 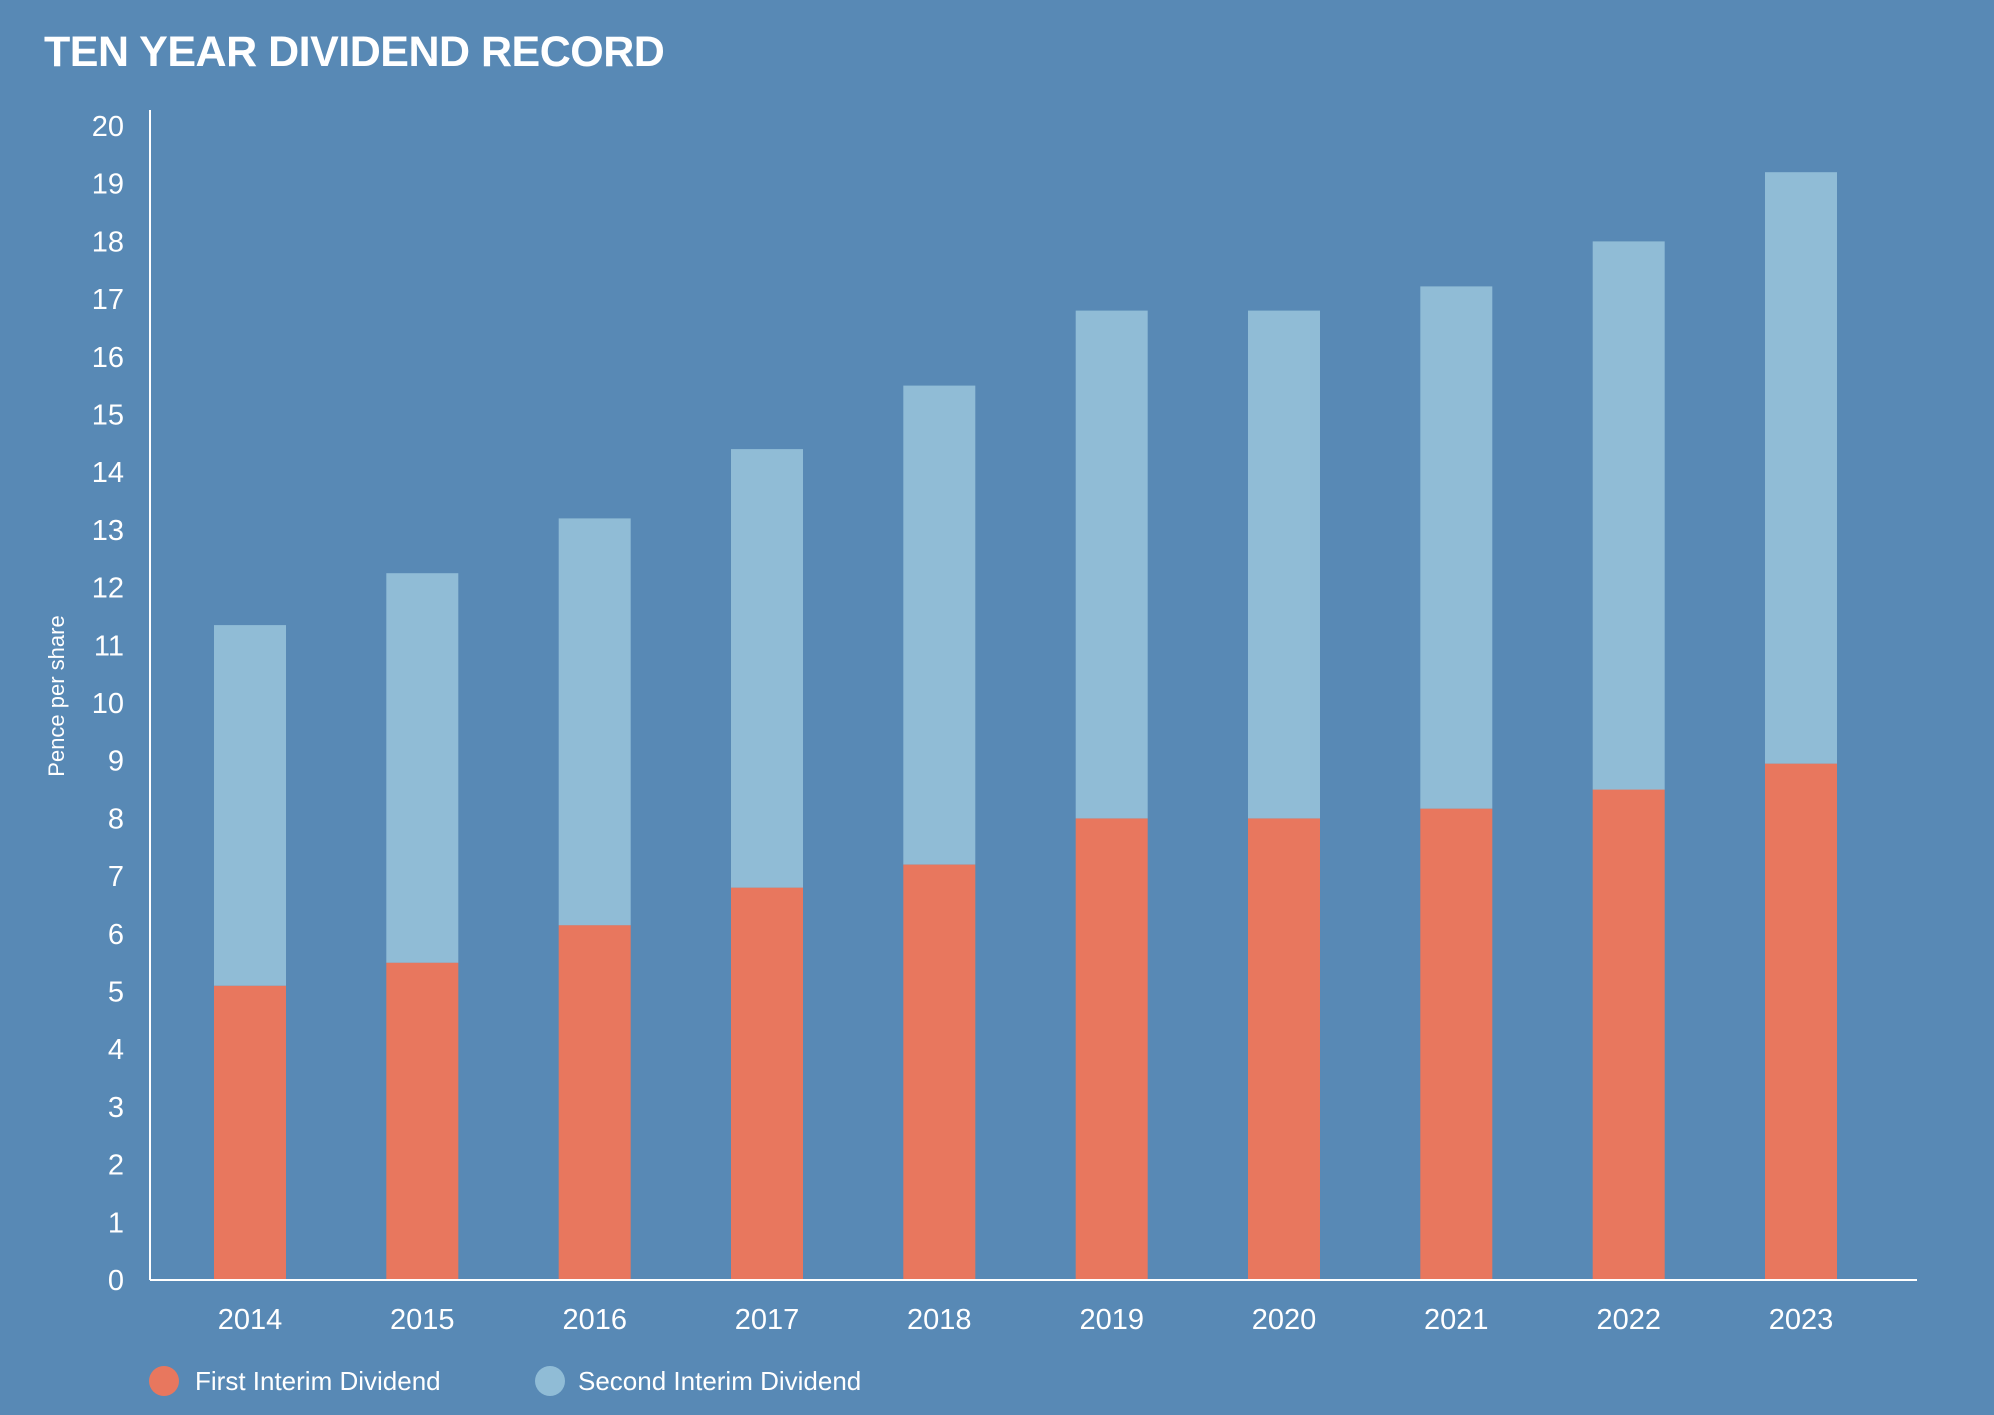 I want to click on y-tick-label-15: 15, so click(x=108, y=416).